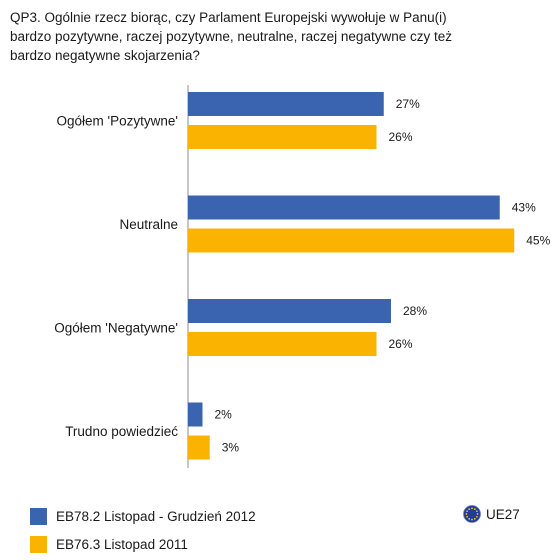 The width and height of the screenshot is (560, 560). I want to click on category-label: Neutralne, so click(148, 224).